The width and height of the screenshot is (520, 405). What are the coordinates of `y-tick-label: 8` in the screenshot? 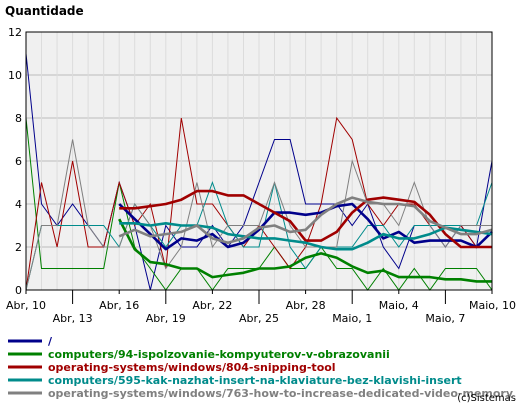 It's located at (18, 118).